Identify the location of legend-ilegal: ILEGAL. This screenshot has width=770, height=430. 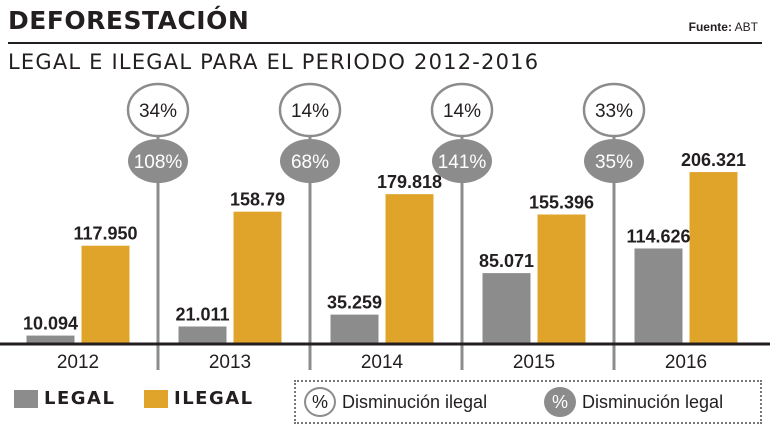
(199, 398).